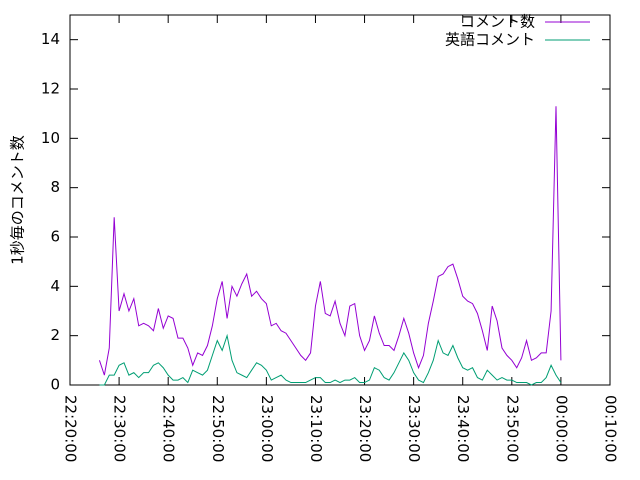 Image resolution: width=640 pixels, height=480 pixels. I want to click on legend-label: 英語コメント, so click(490, 40).